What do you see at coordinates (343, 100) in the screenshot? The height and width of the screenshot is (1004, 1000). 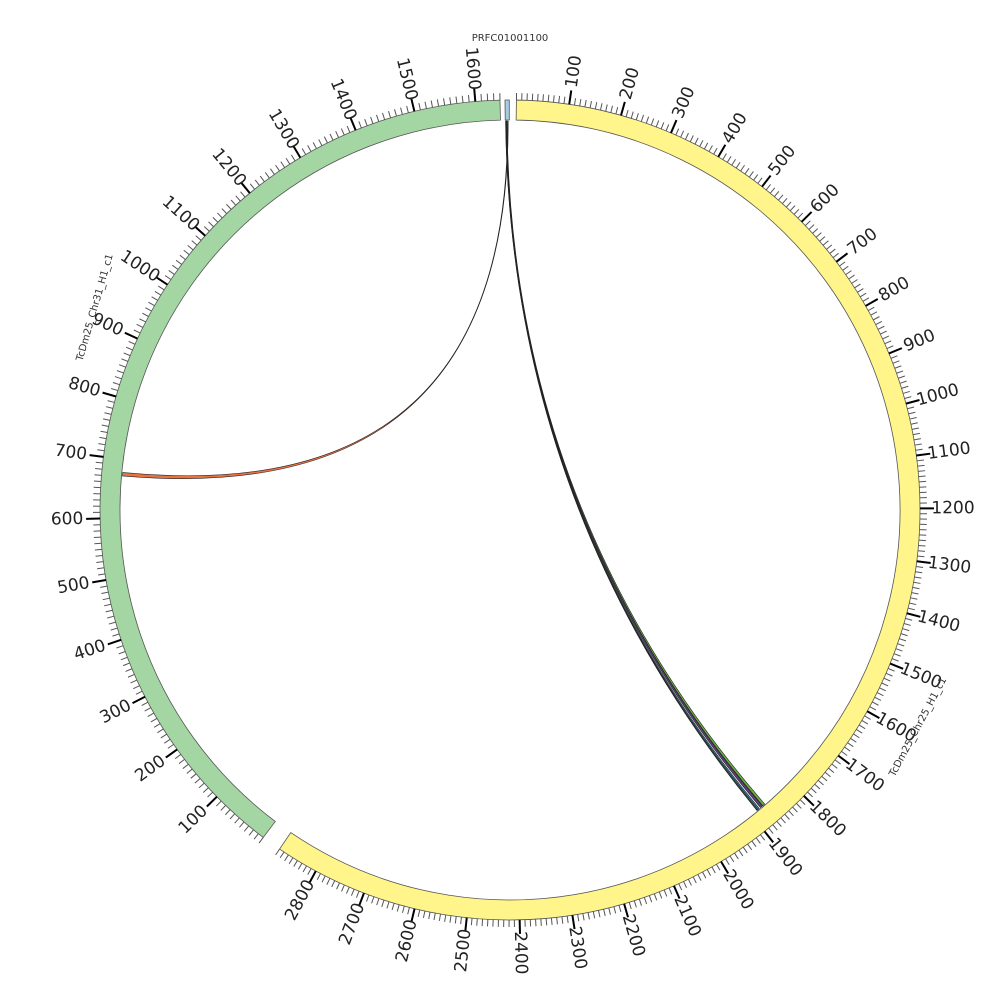 I see `tick-label: 1400` at bounding box center [343, 100].